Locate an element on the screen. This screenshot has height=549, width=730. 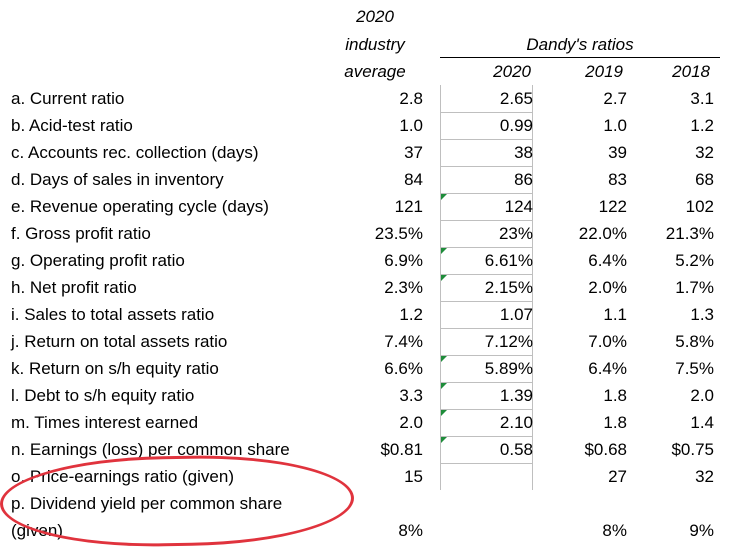
value-2019: 83 is located at coordinates (617, 179).